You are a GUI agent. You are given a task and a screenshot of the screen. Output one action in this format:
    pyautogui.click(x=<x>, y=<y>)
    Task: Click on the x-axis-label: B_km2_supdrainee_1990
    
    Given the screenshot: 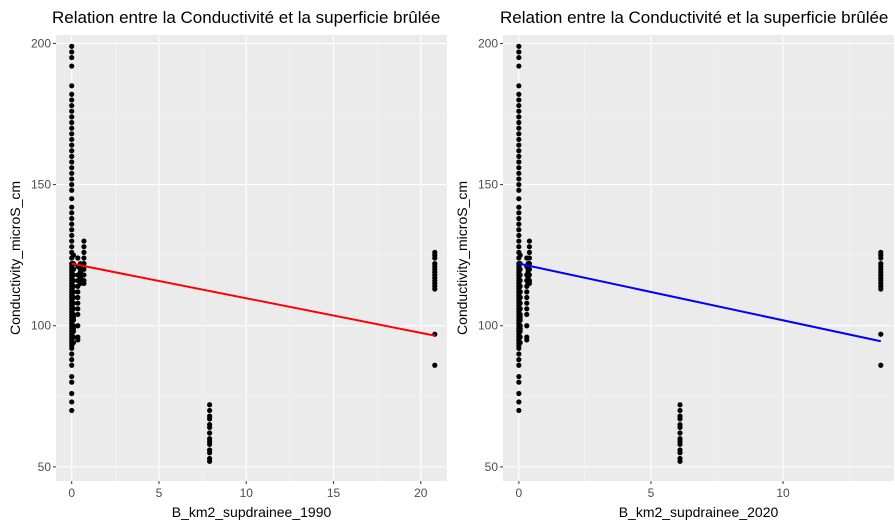 What is the action you would take?
    pyautogui.click(x=252, y=512)
    